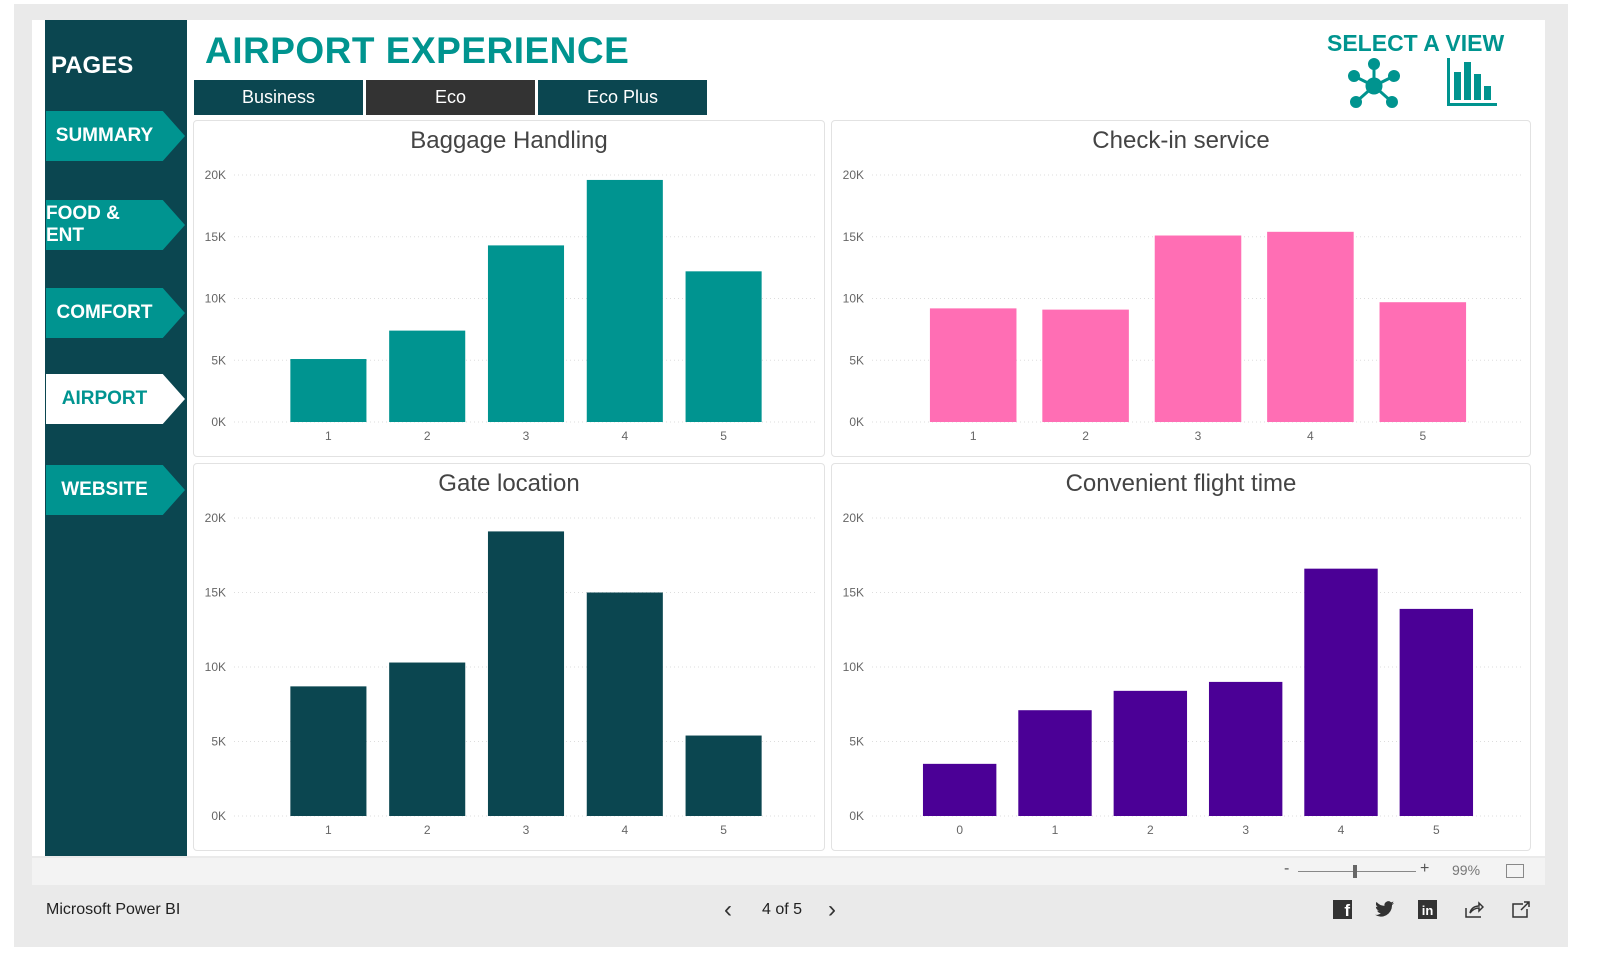 Image resolution: width=1600 pixels, height=974 pixels. What do you see at coordinates (115, 136) in the screenshot?
I see `nav-summary: SUMMARY` at bounding box center [115, 136].